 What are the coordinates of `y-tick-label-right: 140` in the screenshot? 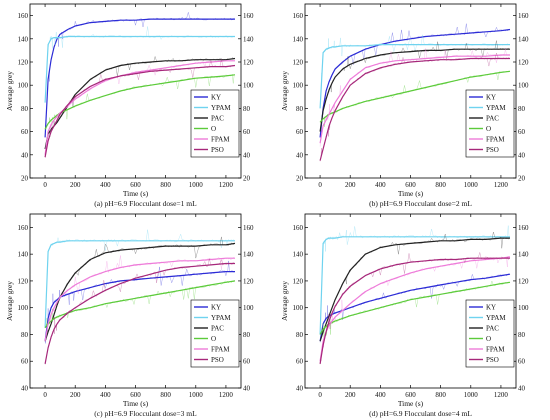 It's located at (523, 255).